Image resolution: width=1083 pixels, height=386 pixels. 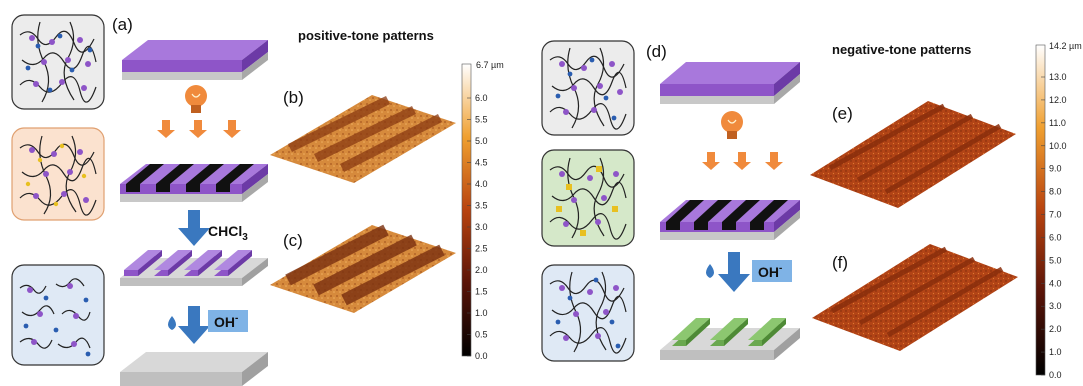 What do you see at coordinates (1057, 123) in the screenshot?
I see `scale-tick-label: 11.0` at bounding box center [1057, 123].